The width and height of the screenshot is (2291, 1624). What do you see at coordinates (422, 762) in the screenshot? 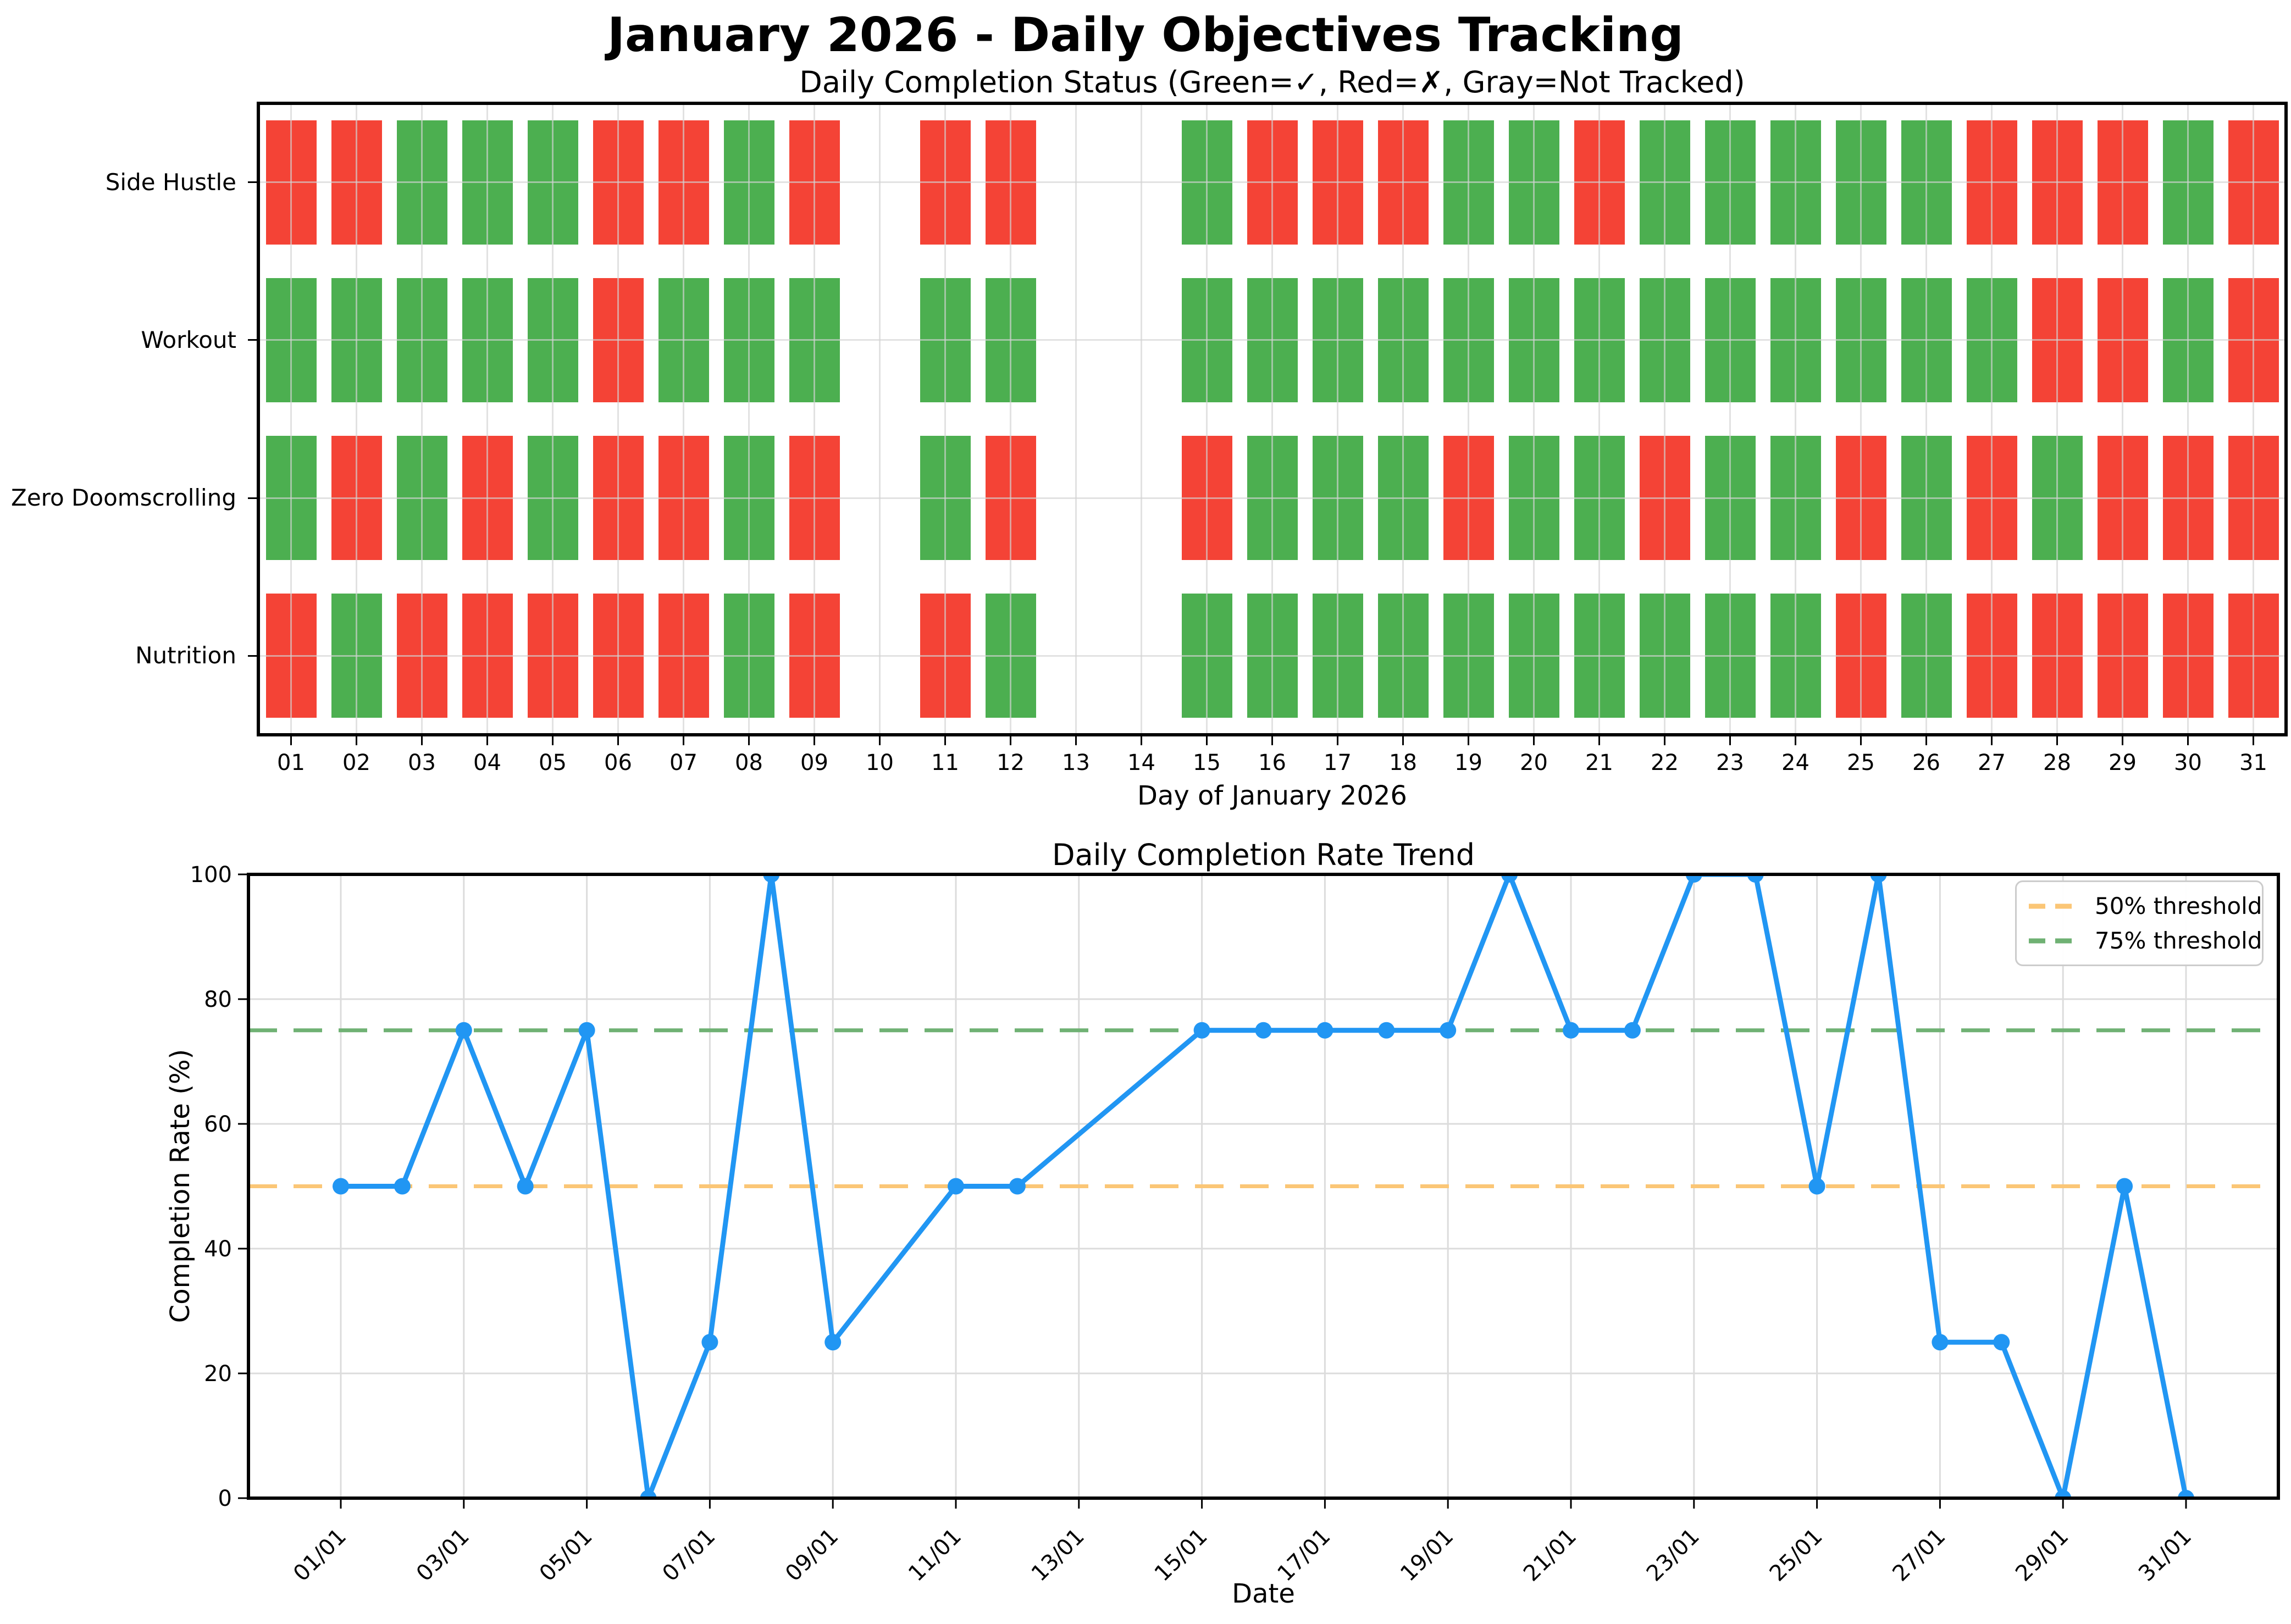
I see `x-tick-label: 03` at bounding box center [422, 762].